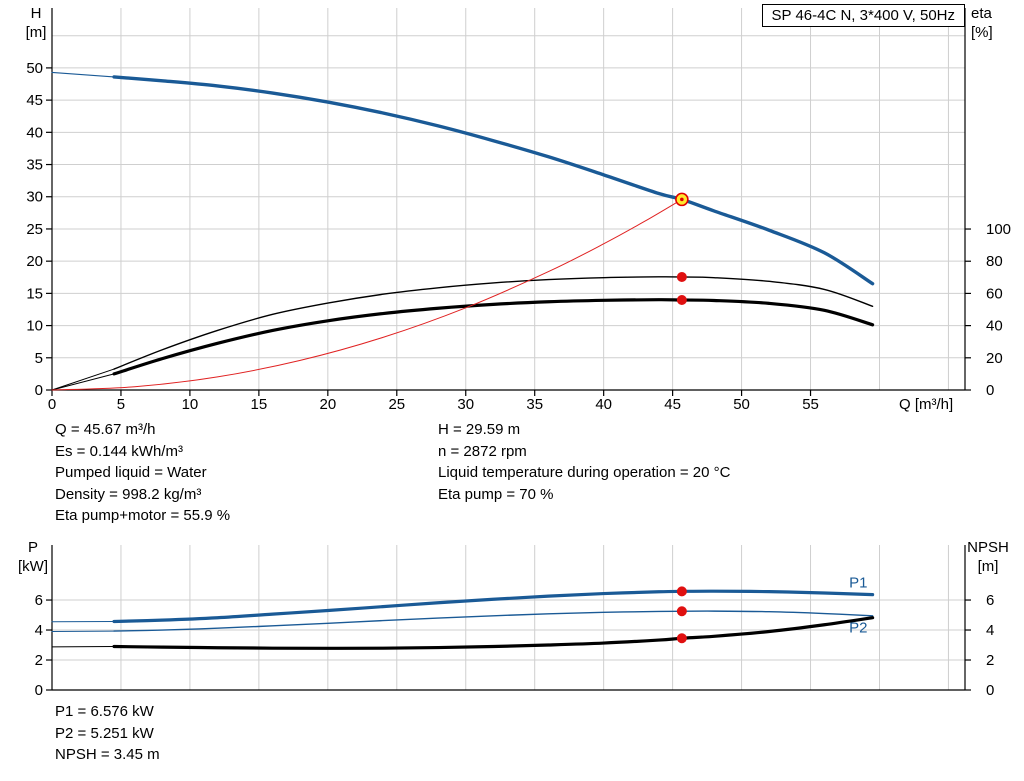  What do you see at coordinates (104, 711) in the screenshot?
I see `p1-value-text: P1 = 6.576 kW` at bounding box center [104, 711].